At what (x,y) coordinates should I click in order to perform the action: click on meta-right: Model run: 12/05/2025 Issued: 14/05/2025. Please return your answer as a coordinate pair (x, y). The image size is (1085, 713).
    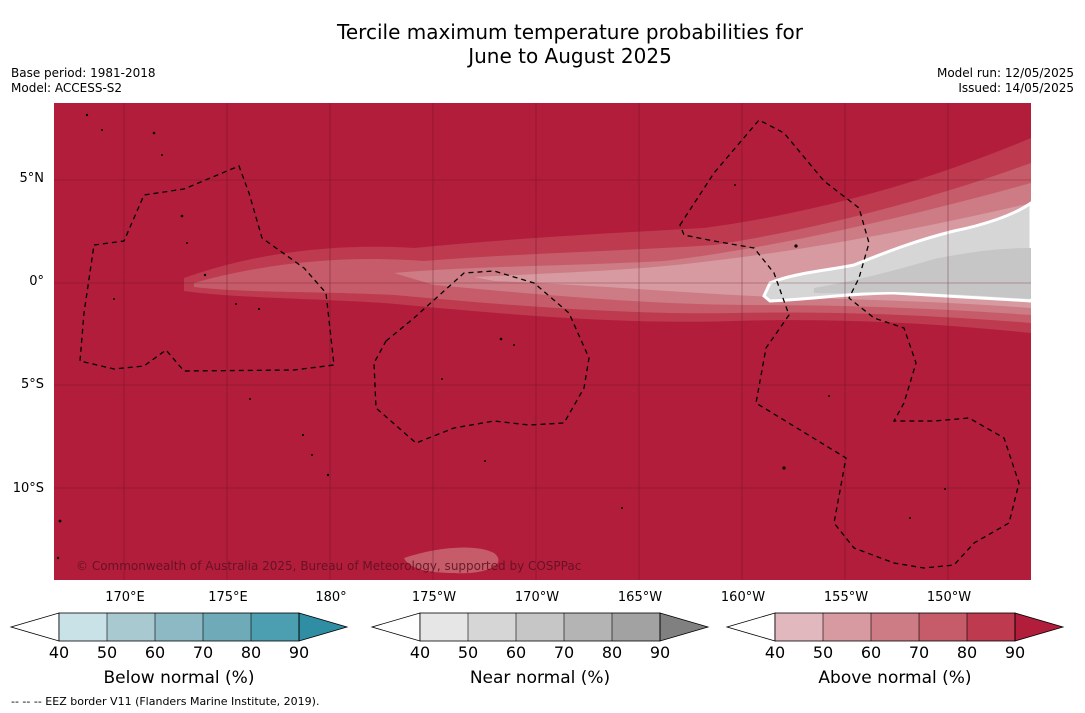
    Looking at the image, I should click on (1005, 80).